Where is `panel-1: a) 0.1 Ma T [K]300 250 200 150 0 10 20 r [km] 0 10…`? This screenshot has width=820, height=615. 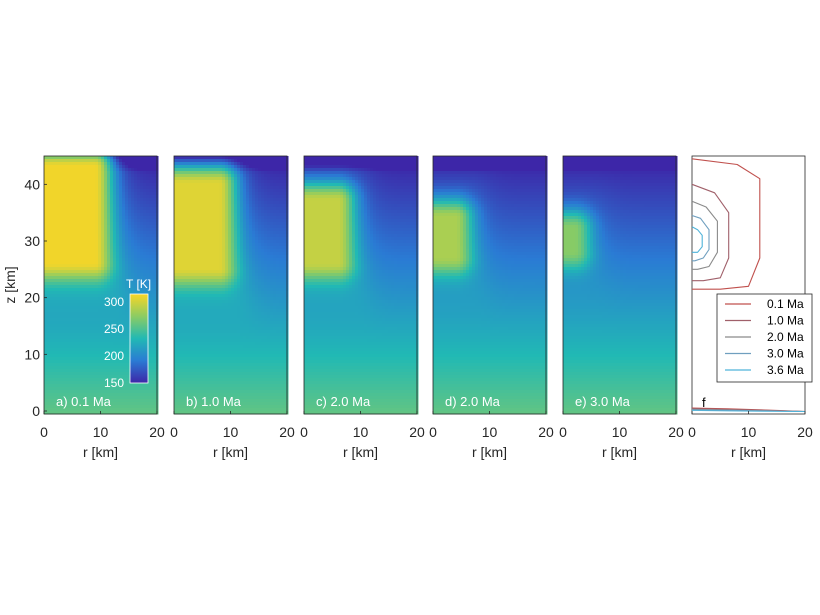 panel-1: a) 0.1 Ma T [K]300 250 200 150 0 10 20 r [km] 0 10… is located at coordinates (83, 307).